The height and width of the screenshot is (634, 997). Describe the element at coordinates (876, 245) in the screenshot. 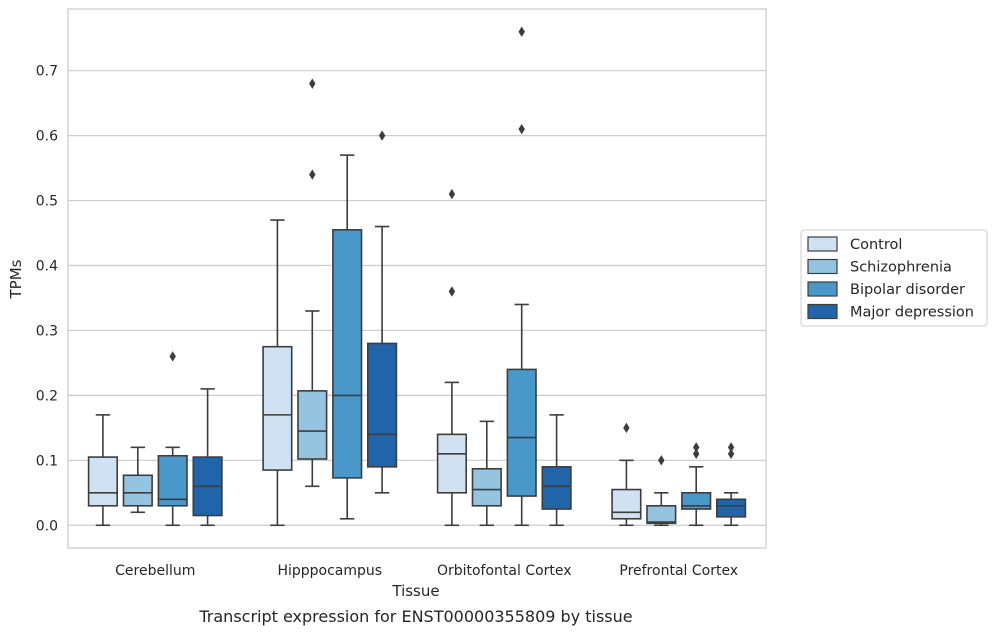

I see `legend-label: Control` at that location.